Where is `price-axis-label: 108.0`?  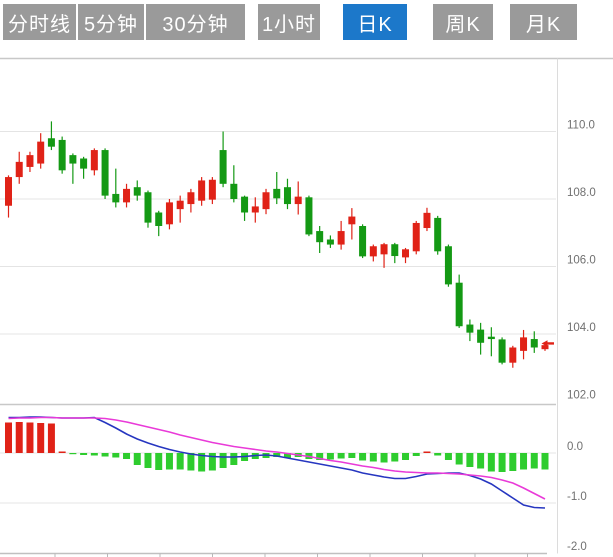 price-axis-label: 108.0 is located at coordinates (581, 193).